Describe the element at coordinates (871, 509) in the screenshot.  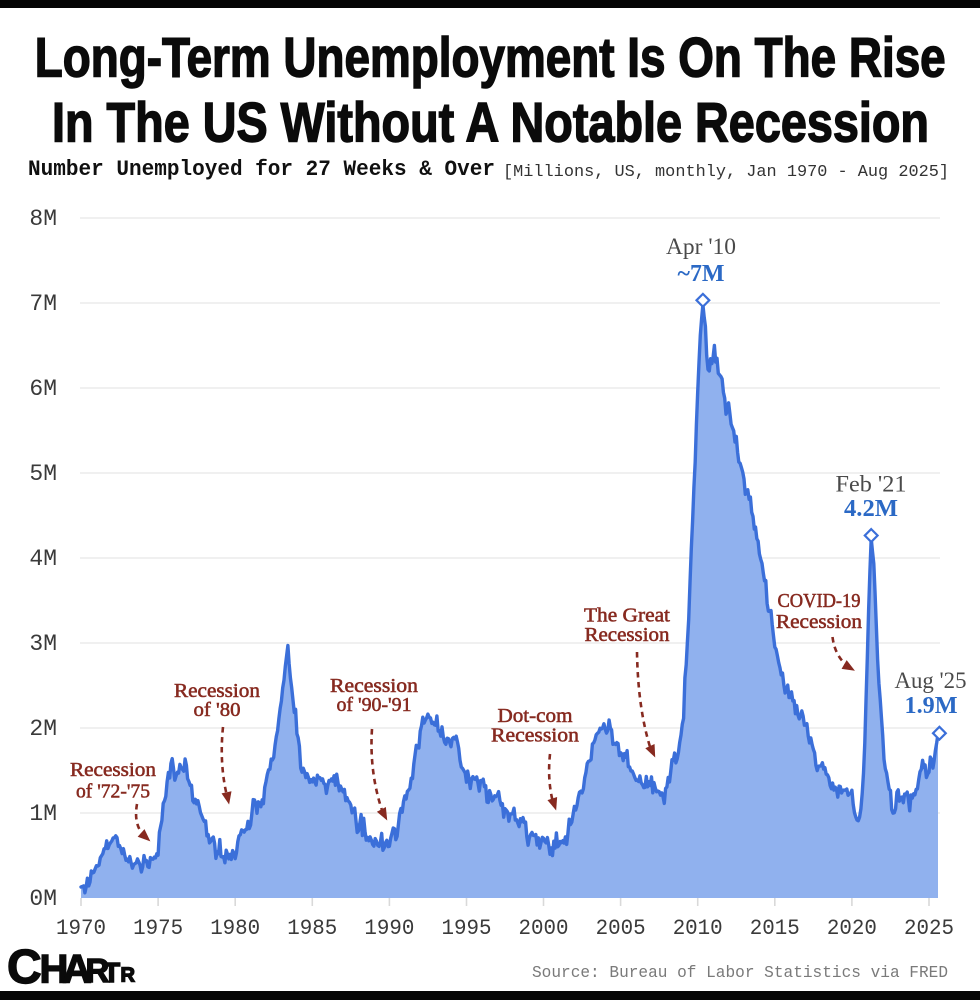
I see `svg-text: 4.2M` at that location.